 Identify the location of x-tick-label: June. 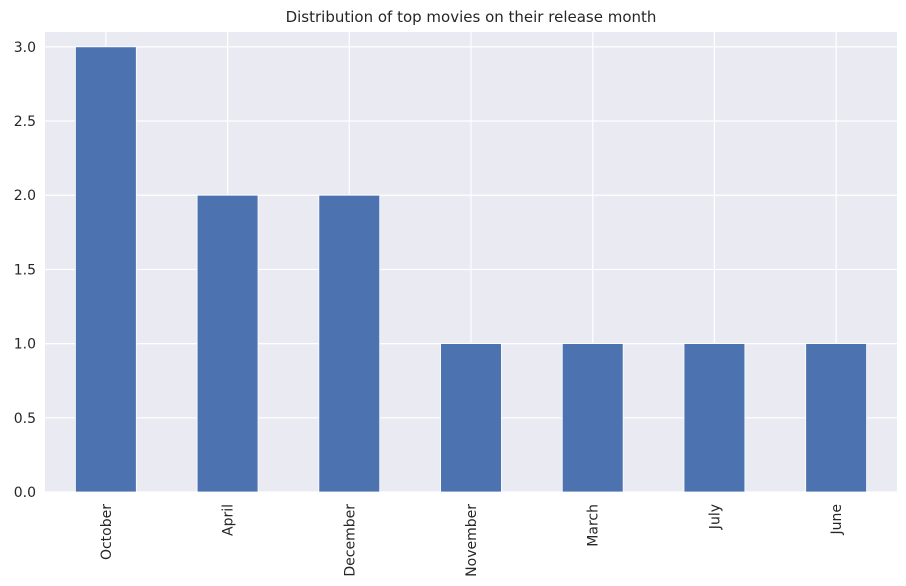
(837, 520).